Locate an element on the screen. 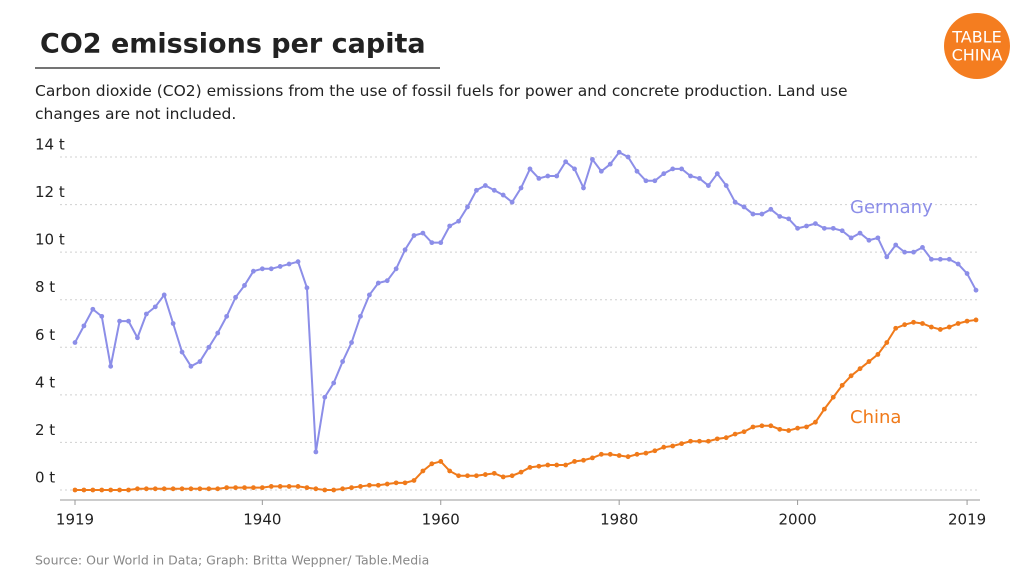 The width and height of the screenshot is (1024, 580). logo-text: CHINA is located at coordinates (977, 55).